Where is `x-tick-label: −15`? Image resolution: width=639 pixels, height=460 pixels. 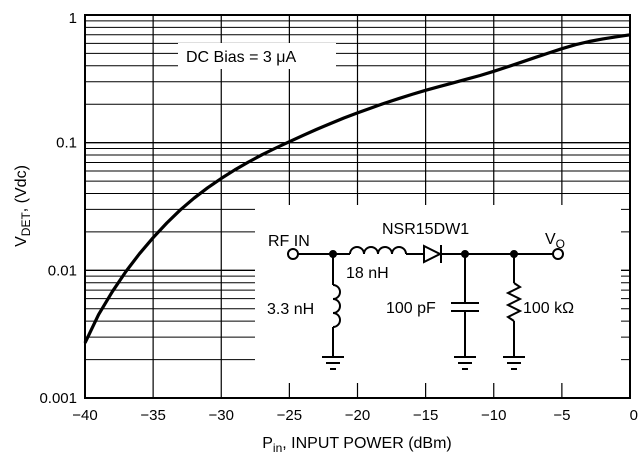 x-tick-label: −15 is located at coordinates (425, 415).